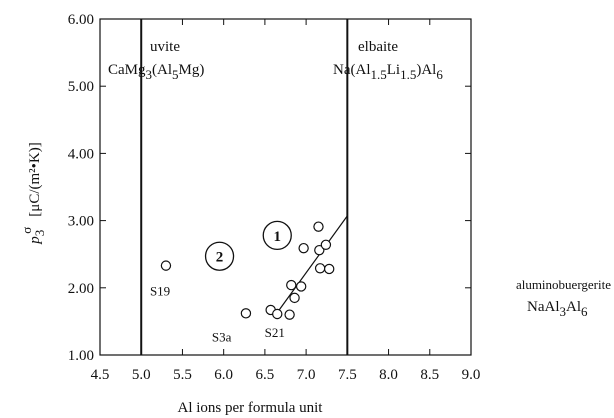 This screenshot has width=614, height=418. What do you see at coordinates (275, 332) in the screenshot?
I see `point-label: S21` at bounding box center [275, 332].